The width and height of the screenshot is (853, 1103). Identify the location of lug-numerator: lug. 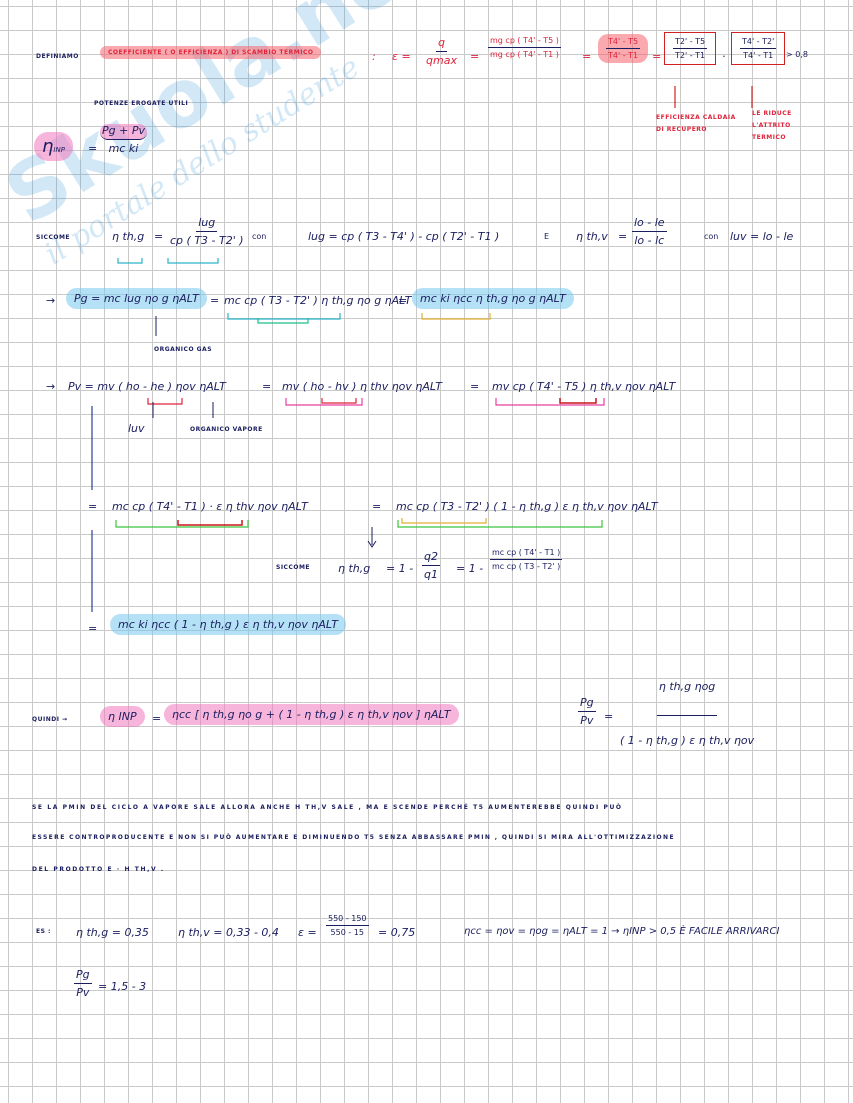
(207, 224).